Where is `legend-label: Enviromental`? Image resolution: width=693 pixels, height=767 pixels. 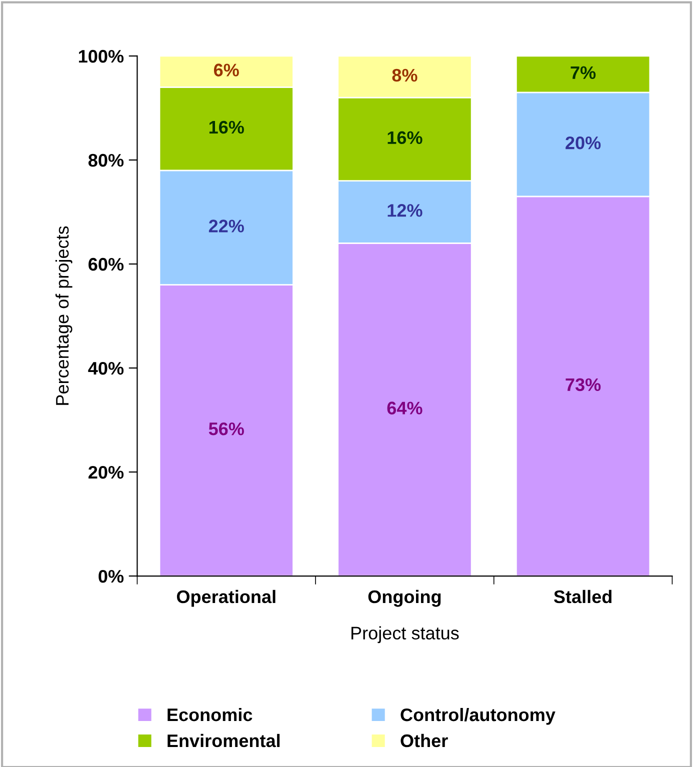
legend-label: Enviromental is located at coordinates (224, 741).